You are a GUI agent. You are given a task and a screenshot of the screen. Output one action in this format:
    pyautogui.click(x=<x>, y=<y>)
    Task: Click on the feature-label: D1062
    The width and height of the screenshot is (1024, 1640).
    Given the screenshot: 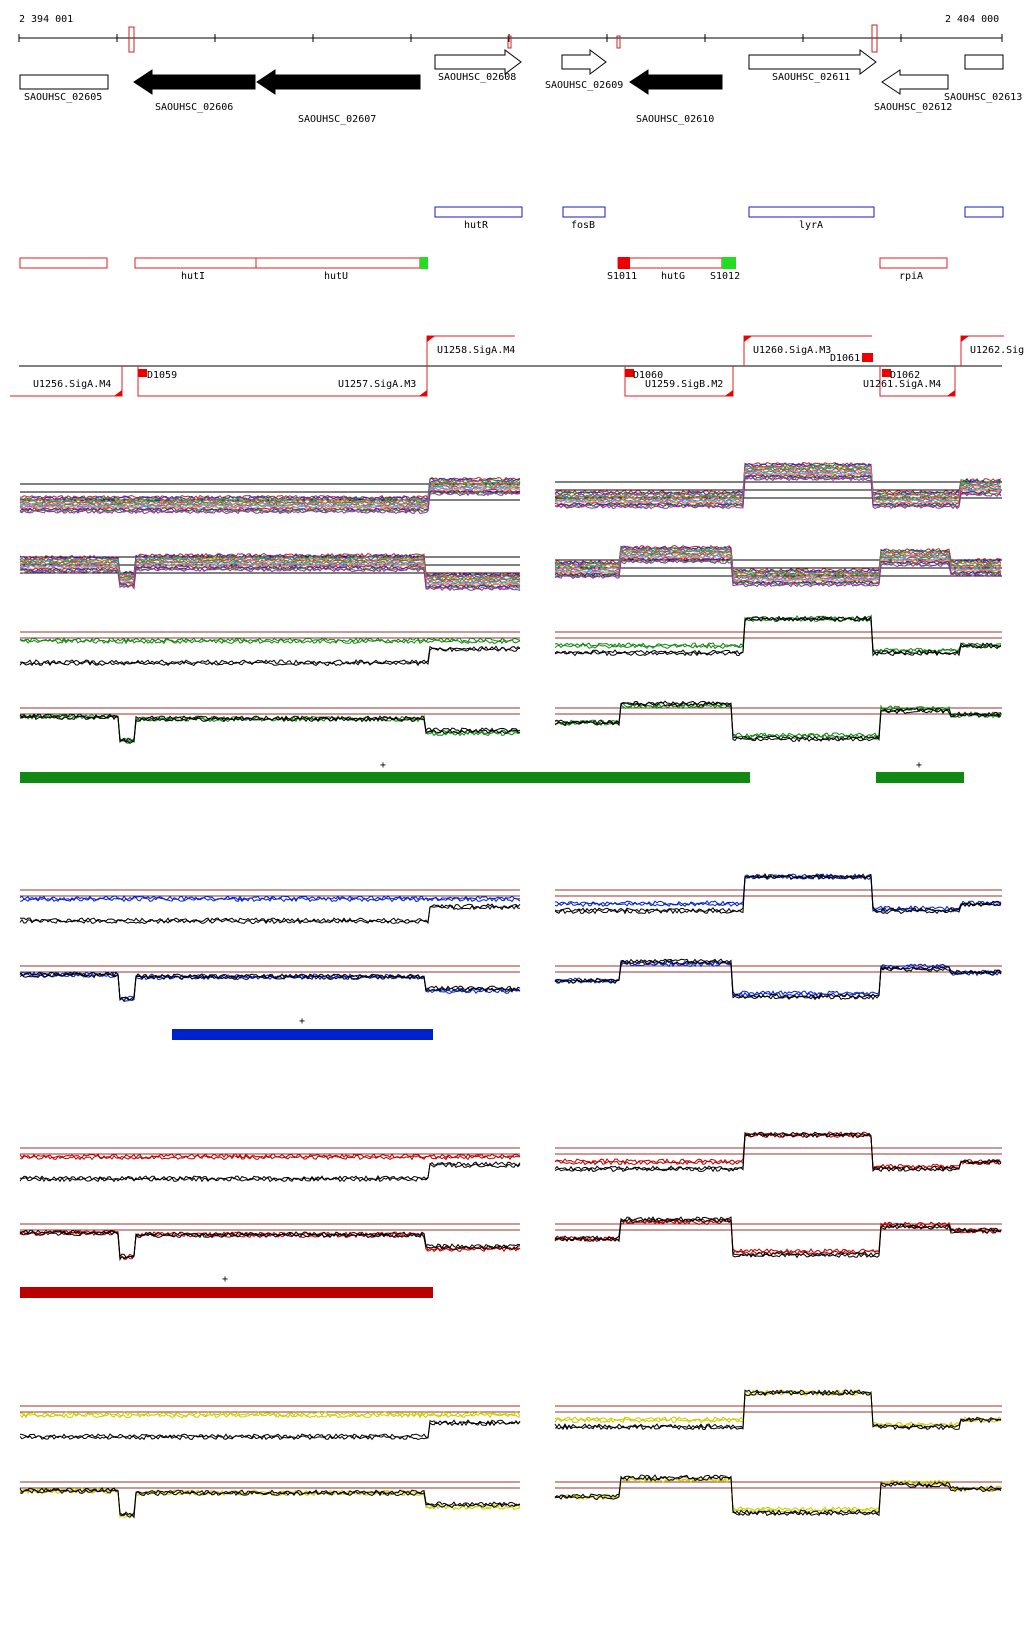 What is the action you would take?
    pyautogui.click(x=905, y=375)
    